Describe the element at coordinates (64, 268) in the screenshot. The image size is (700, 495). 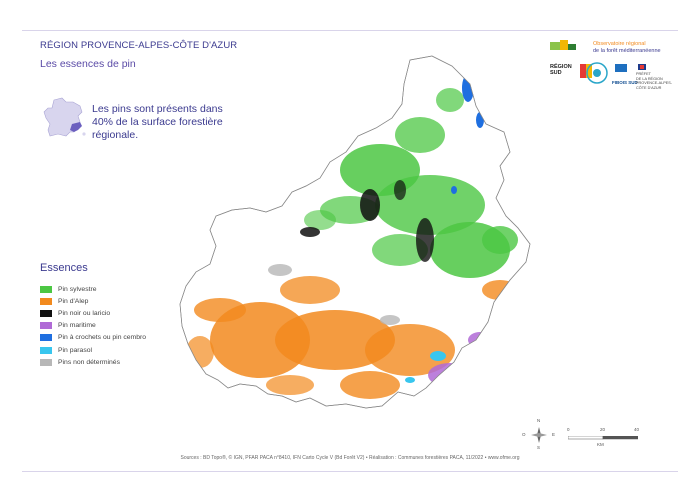
I see `legend-title: Essences` at that location.